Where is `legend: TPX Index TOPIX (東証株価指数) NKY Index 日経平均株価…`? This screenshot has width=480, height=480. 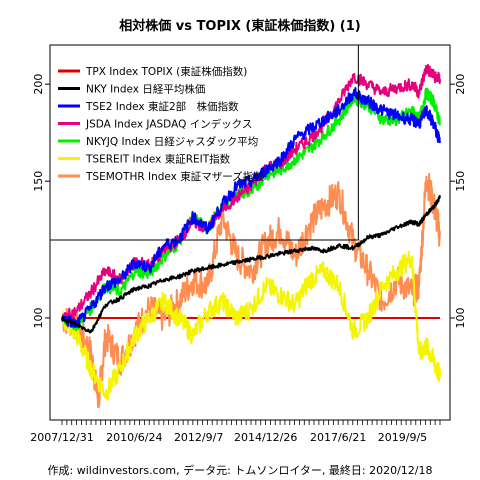
legend: TPX Index TOPIX (東証株価指数) NKY Index 日経平均株価… is located at coordinates (161, 124).